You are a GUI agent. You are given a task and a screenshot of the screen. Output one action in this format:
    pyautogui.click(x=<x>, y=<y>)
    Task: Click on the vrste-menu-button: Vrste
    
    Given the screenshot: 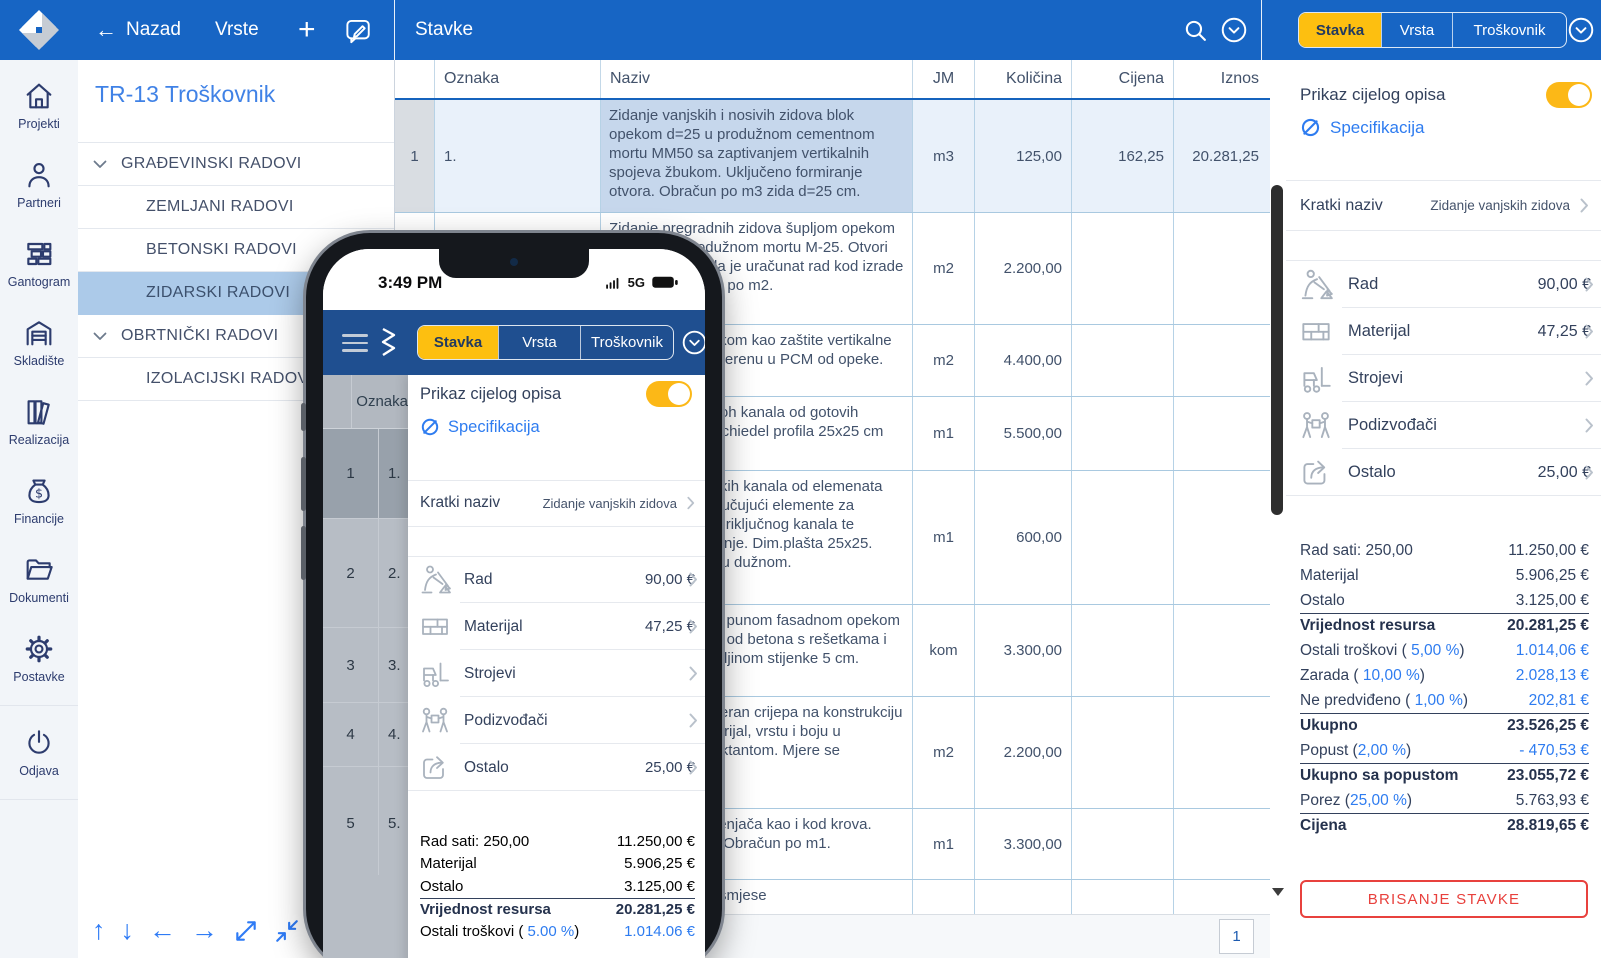 What is the action you would take?
    pyautogui.click(x=237, y=30)
    